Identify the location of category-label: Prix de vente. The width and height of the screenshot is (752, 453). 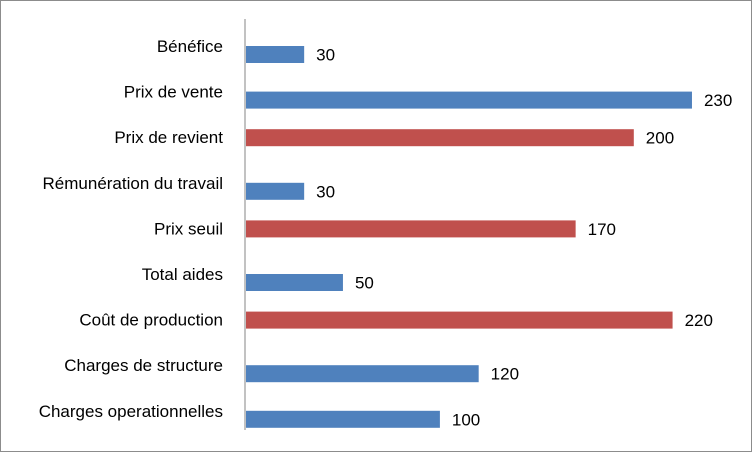
(173, 92).